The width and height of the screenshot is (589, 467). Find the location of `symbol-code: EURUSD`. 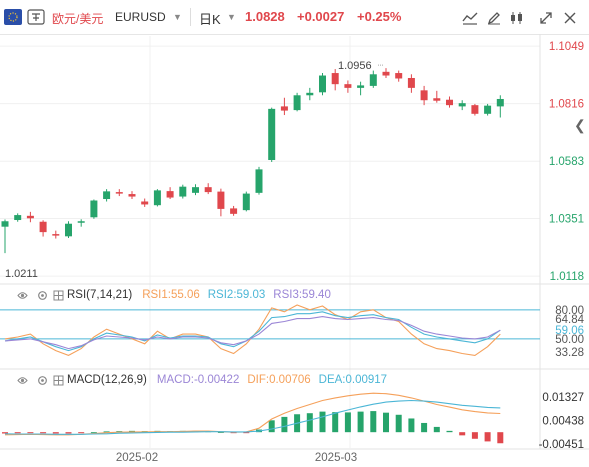

symbol-code: EURUSD is located at coordinates (140, 17).